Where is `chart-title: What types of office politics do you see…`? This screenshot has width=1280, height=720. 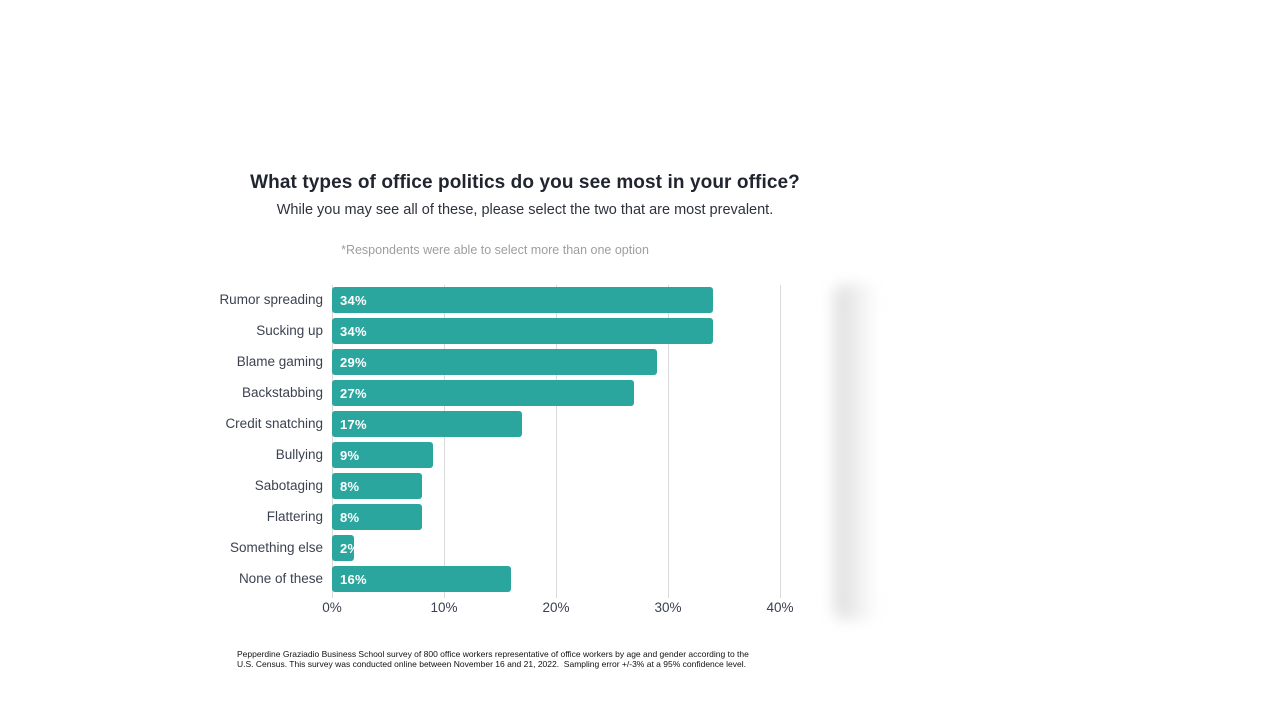 chart-title: What types of office politics do you see… is located at coordinates (525, 182).